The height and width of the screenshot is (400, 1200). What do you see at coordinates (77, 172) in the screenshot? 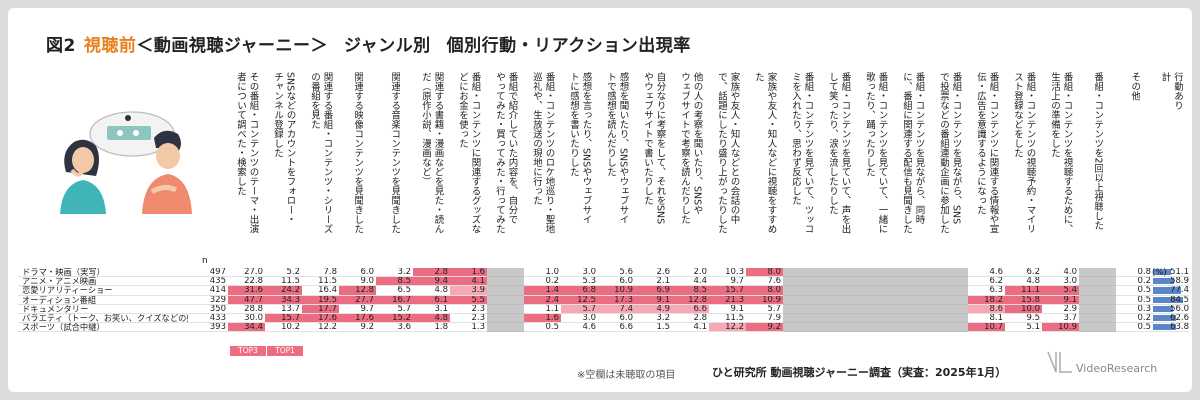
I see `woman-hands-icon` at bounding box center [77, 172].